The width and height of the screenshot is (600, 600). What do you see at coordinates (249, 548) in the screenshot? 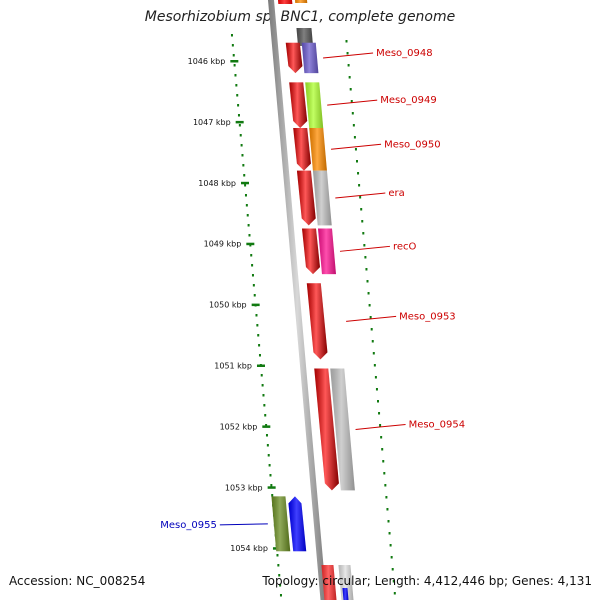
I see `scale-tick-label: 1054 kbp` at bounding box center [249, 548].